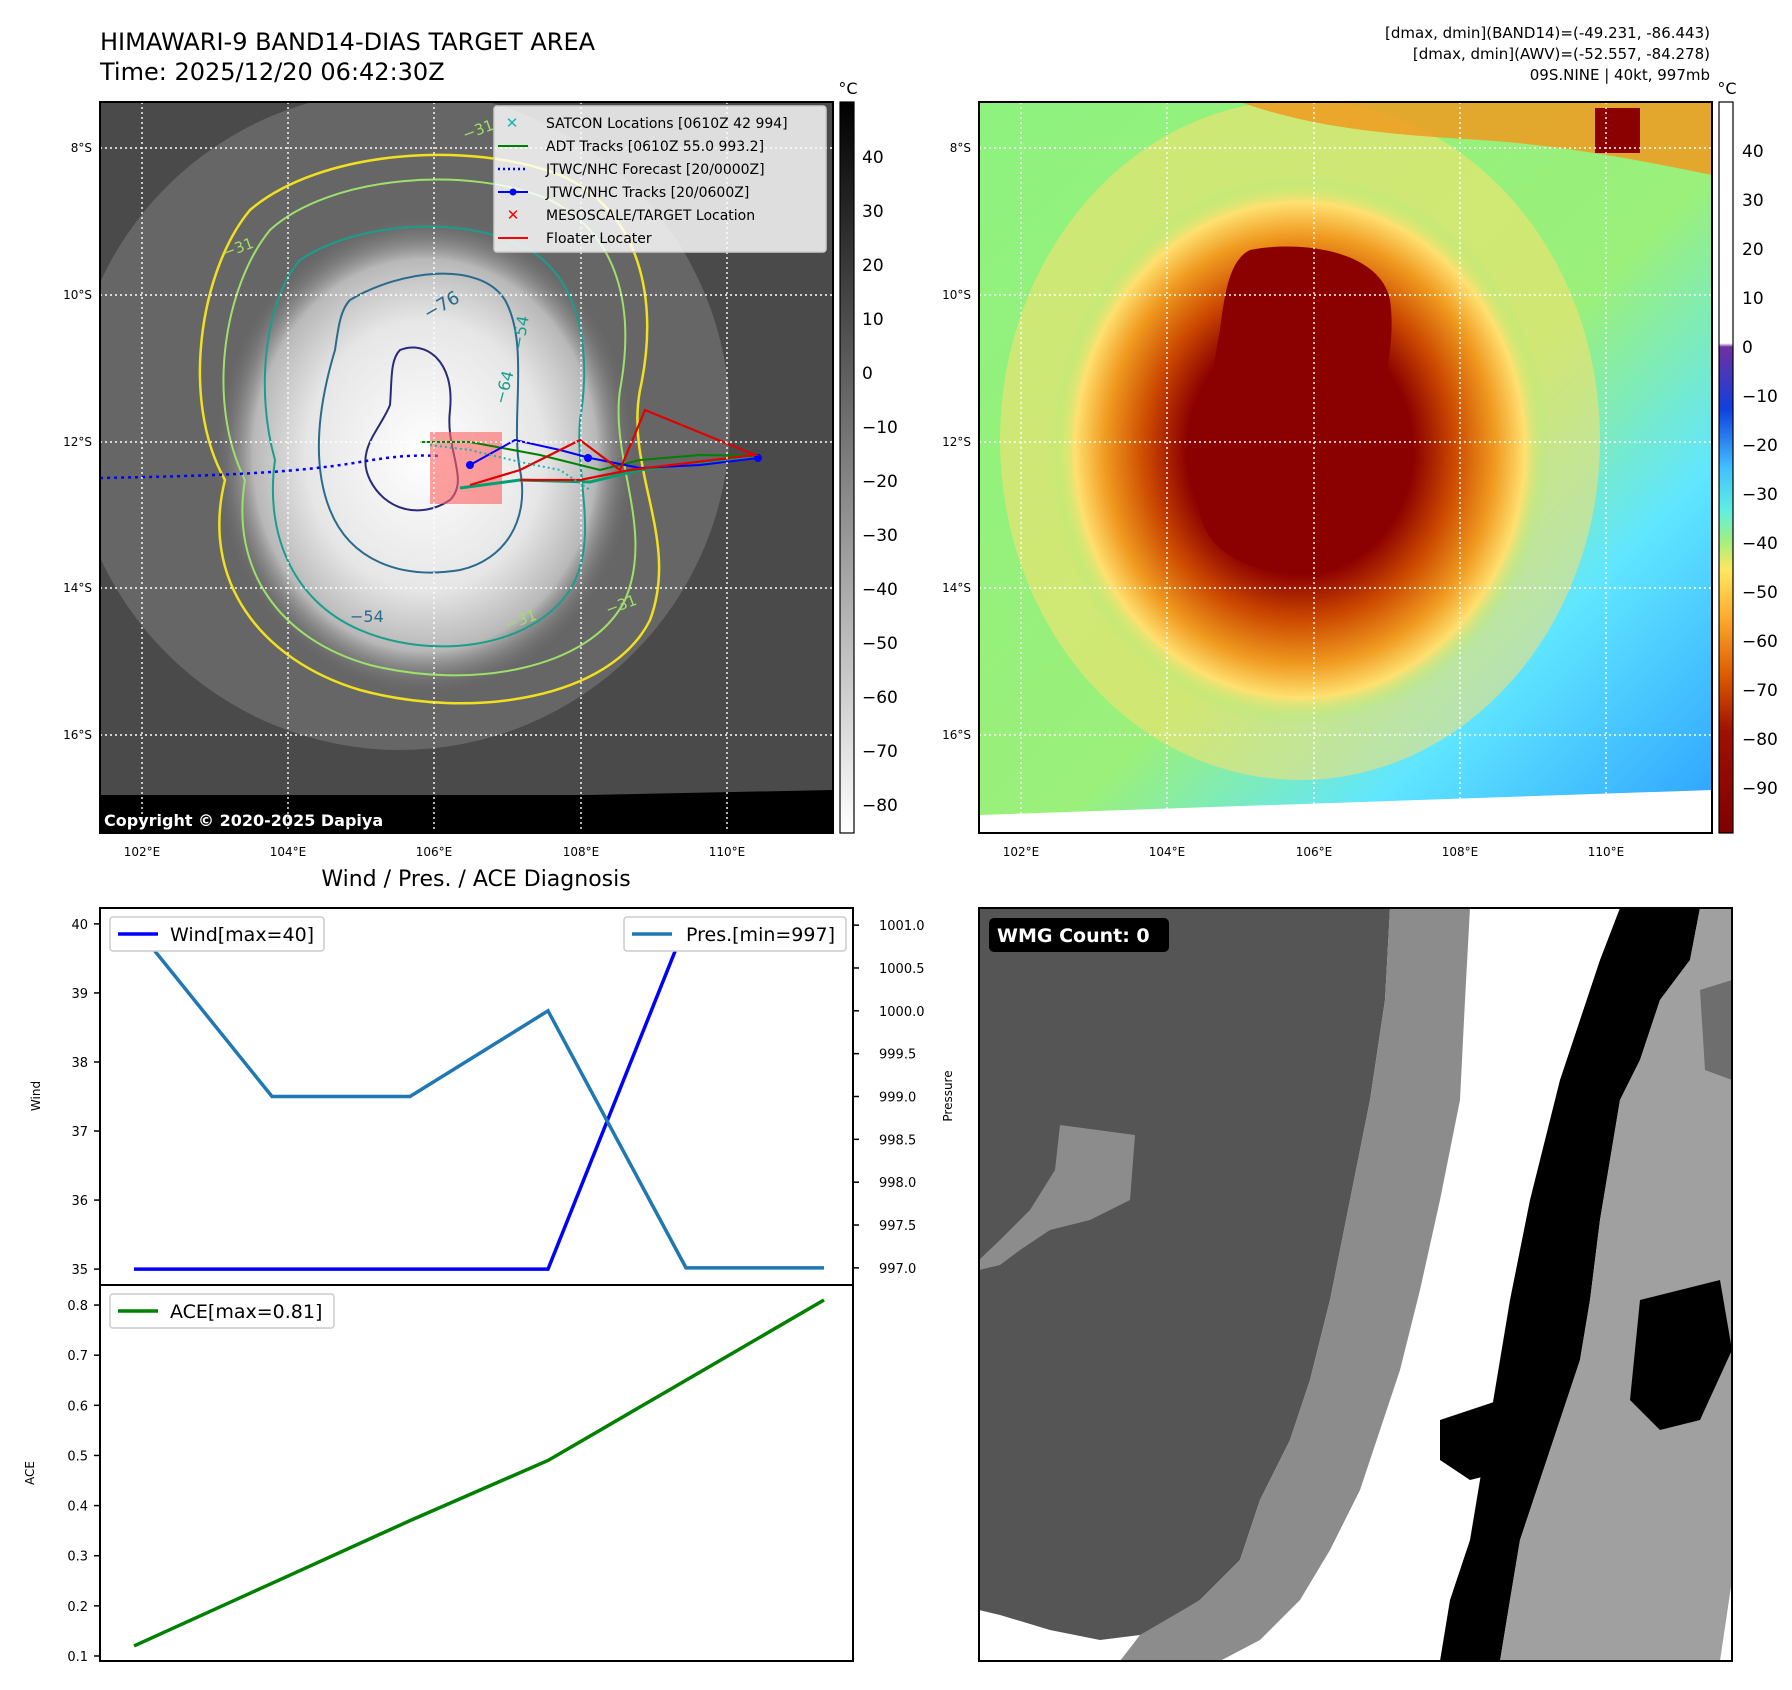  I want to click on wind-tick-label: 39, so click(79, 994).